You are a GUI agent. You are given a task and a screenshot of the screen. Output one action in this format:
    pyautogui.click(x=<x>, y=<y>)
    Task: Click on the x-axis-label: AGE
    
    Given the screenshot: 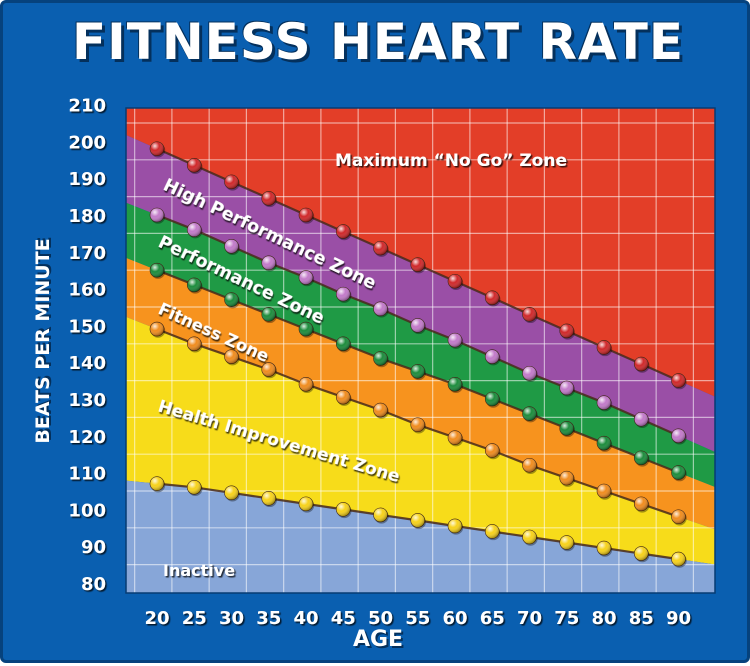 What is the action you would take?
    pyautogui.click(x=378, y=639)
    